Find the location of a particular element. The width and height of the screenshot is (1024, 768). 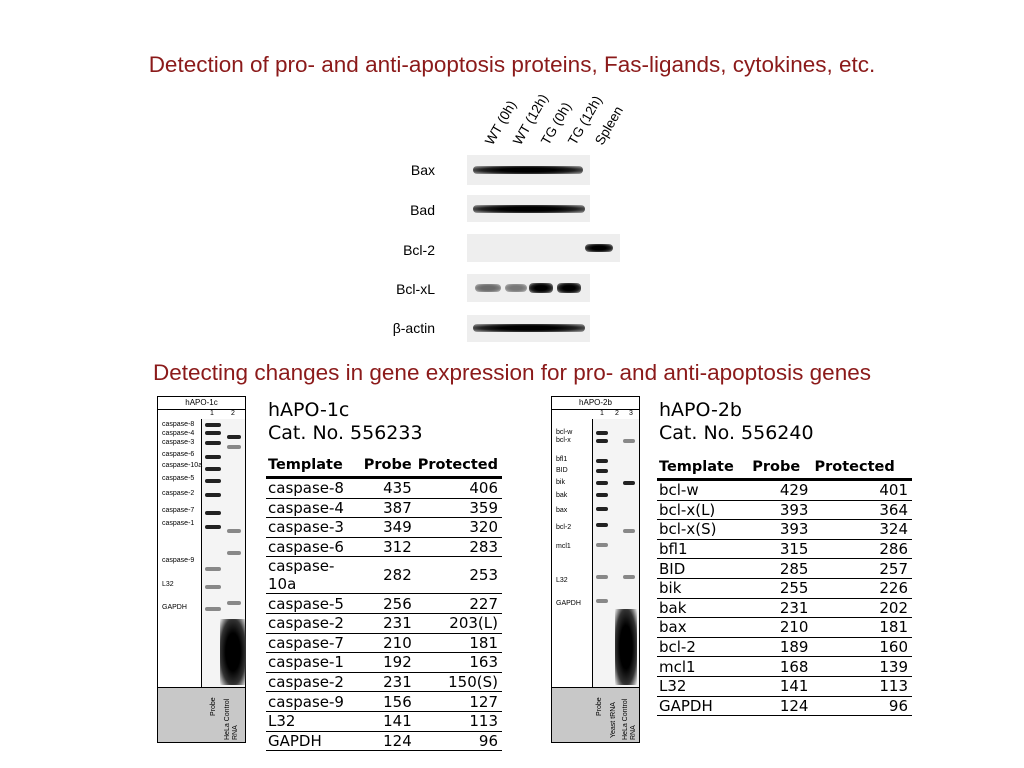

gel-gene-label: GAPDH is located at coordinates (568, 603).